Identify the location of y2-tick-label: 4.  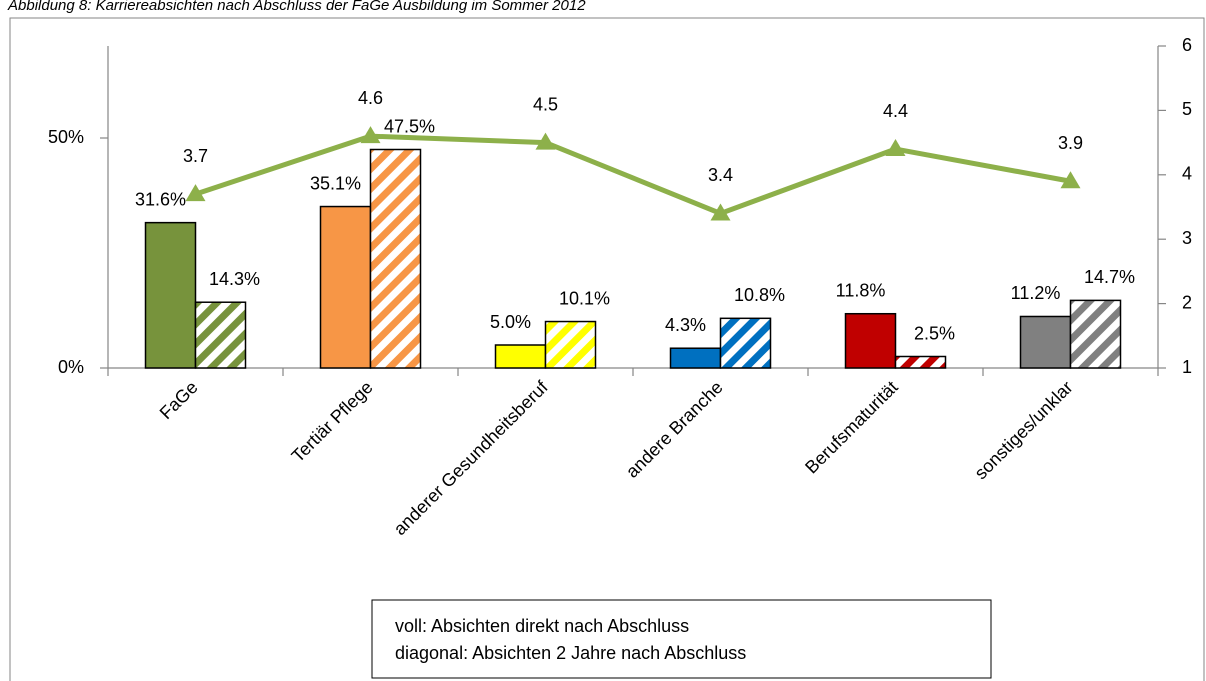
(1187, 174).